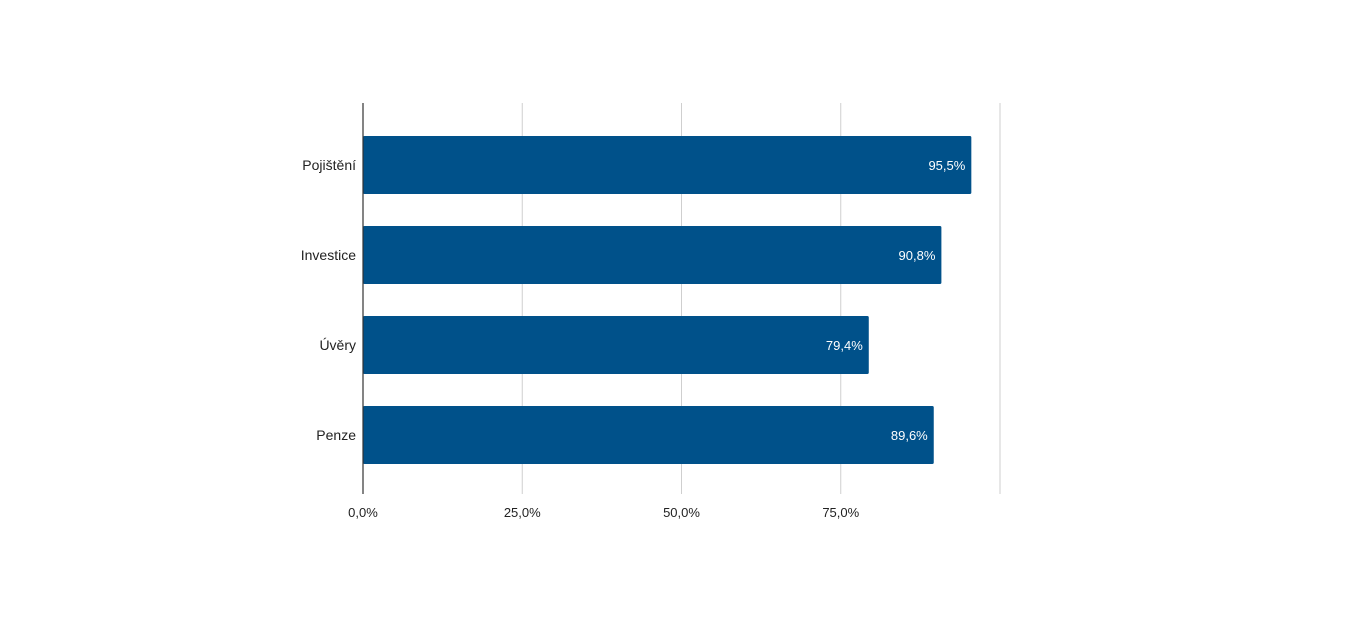  What do you see at coordinates (840, 512) in the screenshot?
I see `x-tick-label: 75,0%` at bounding box center [840, 512].